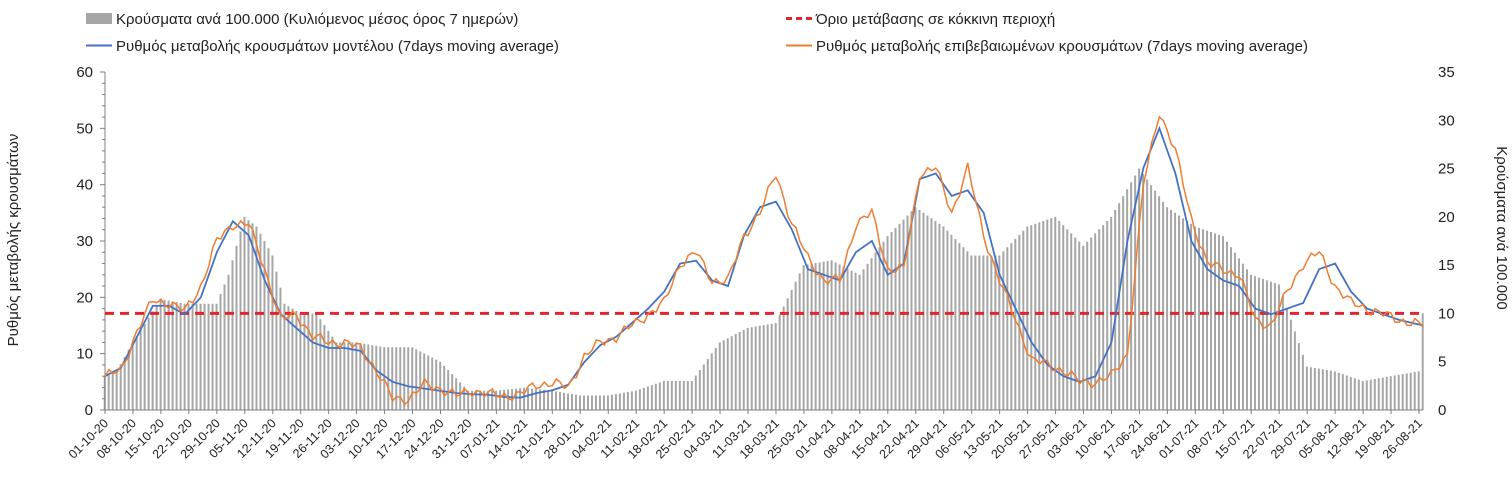  I want to click on y-left-tick-label: 10, so click(84, 354).